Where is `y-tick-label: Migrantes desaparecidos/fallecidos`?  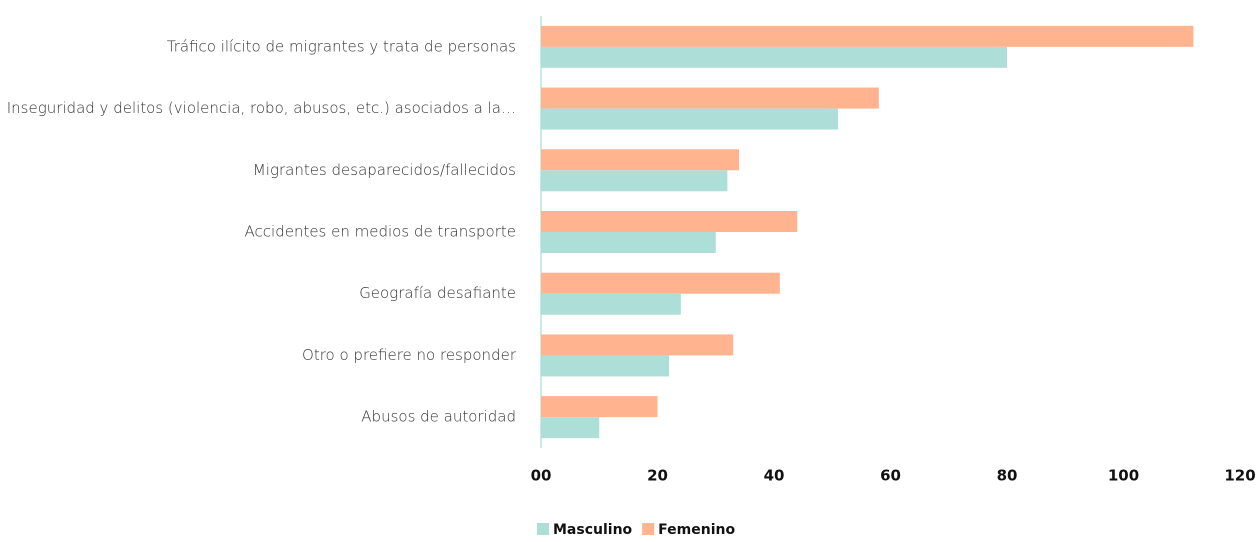
y-tick-label: Migrantes desaparecidos/fallecidos is located at coordinates (384, 170).